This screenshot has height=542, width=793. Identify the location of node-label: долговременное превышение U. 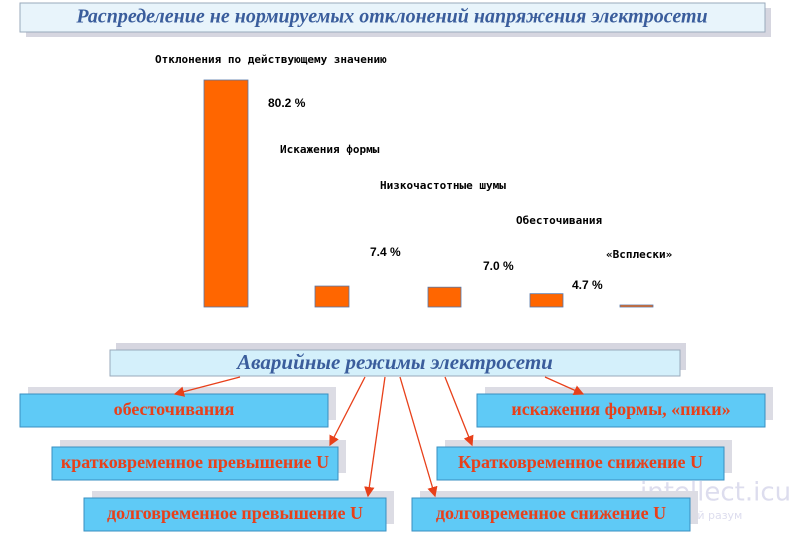
(235, 513).